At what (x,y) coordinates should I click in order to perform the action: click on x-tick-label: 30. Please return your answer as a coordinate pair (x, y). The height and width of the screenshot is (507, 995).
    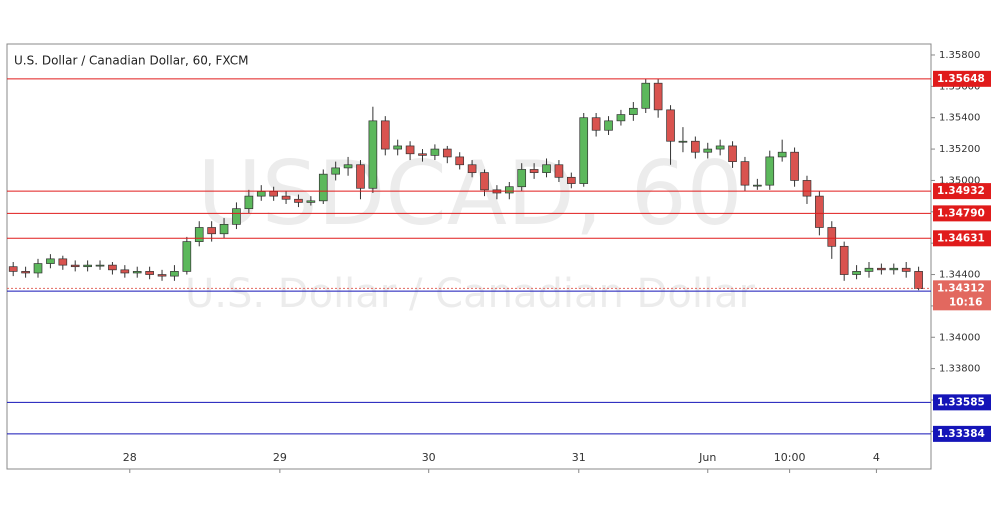
    Looking at the image, I should click on (429, 457).